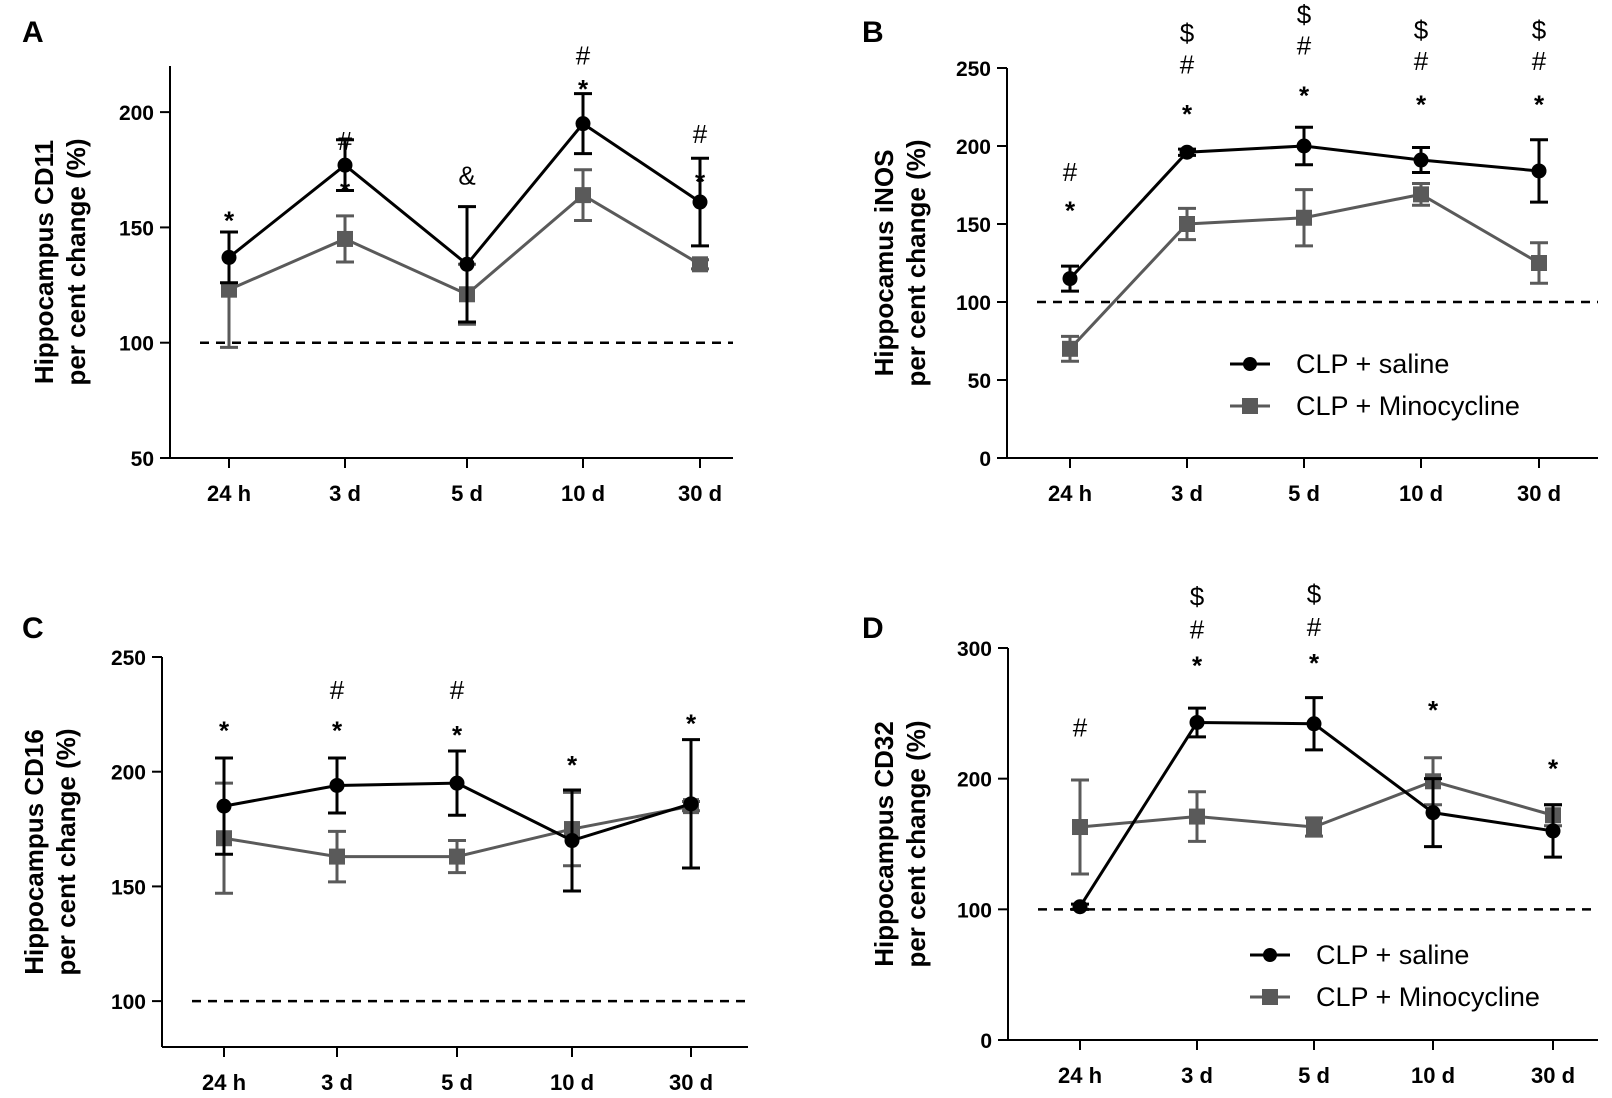  I want to click on y-tick-label: 300, so click(974, 649).